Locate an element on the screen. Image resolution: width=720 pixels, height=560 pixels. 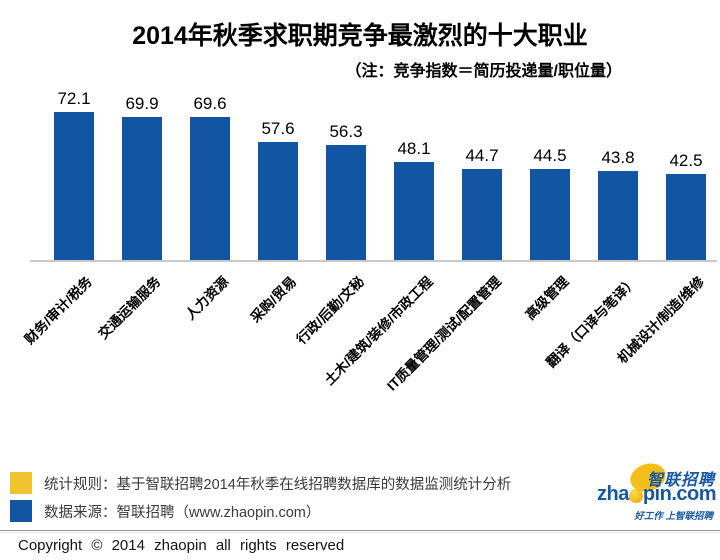
bar-slot: 57.6 is located at coordinates (278, 175).